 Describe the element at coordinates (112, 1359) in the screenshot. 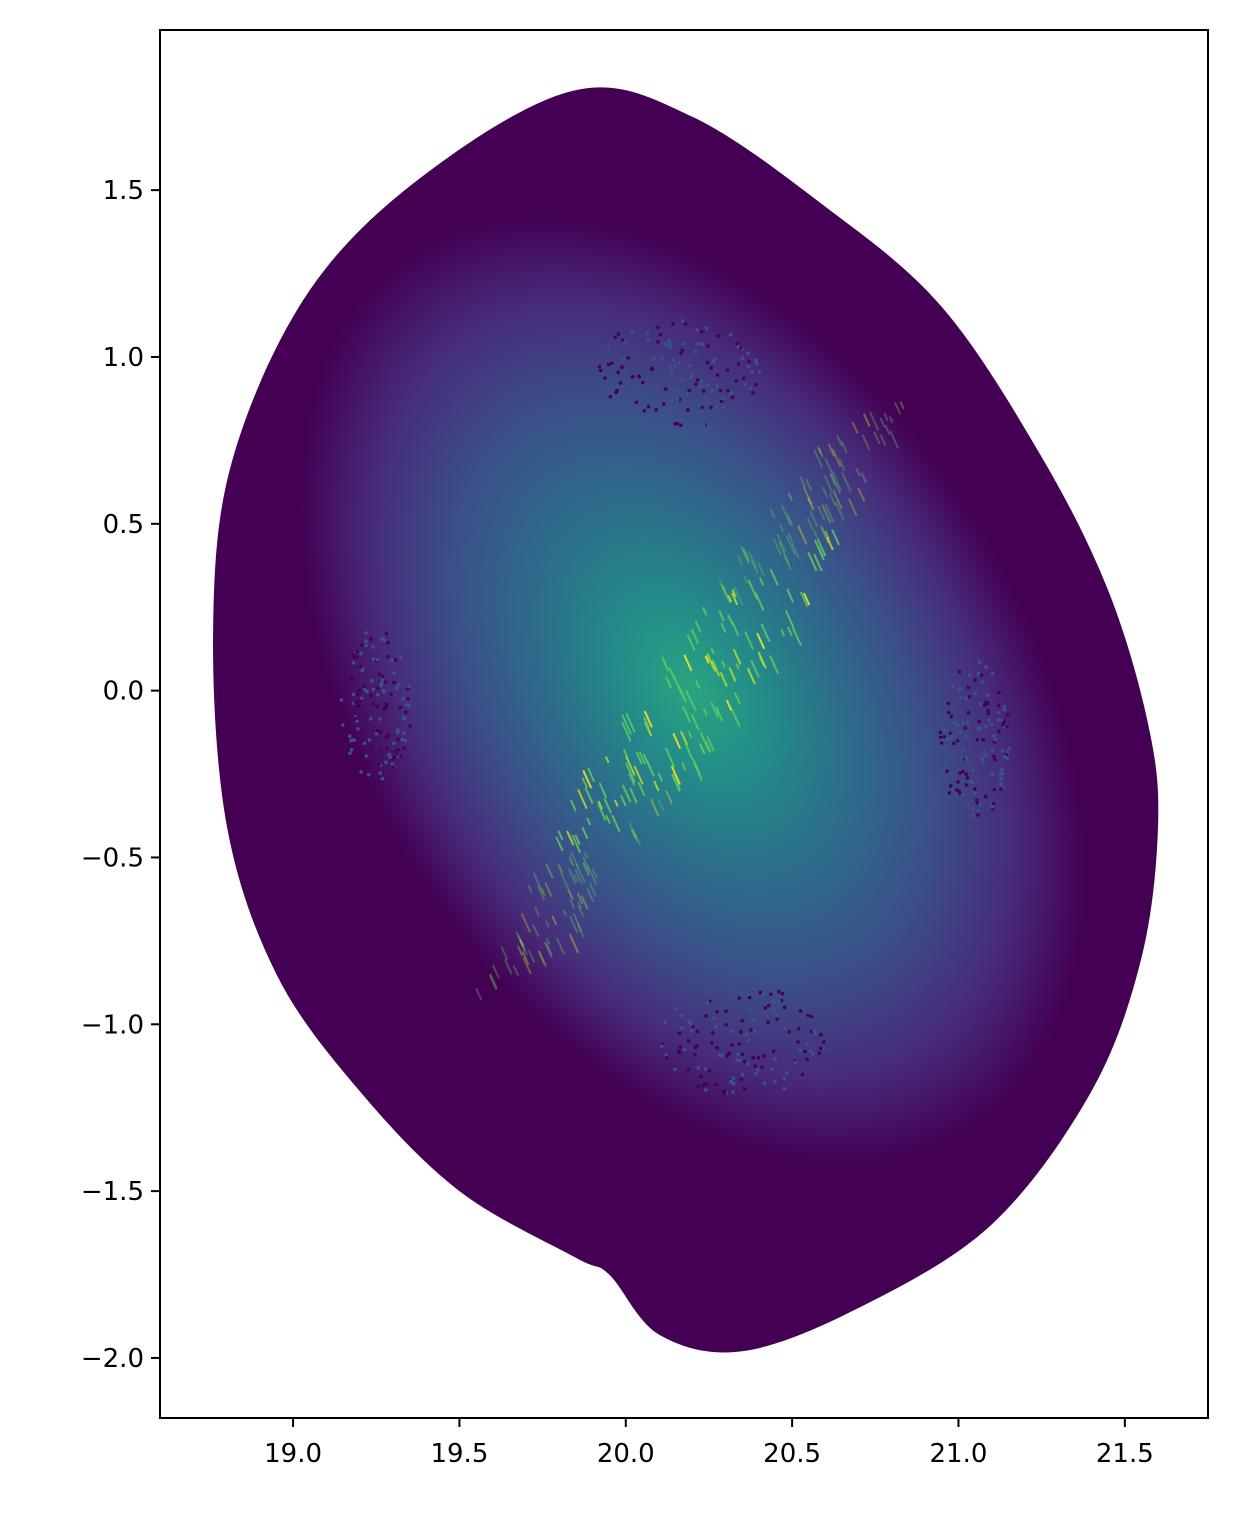

I see `y-tick-label: −2.0` at that location.